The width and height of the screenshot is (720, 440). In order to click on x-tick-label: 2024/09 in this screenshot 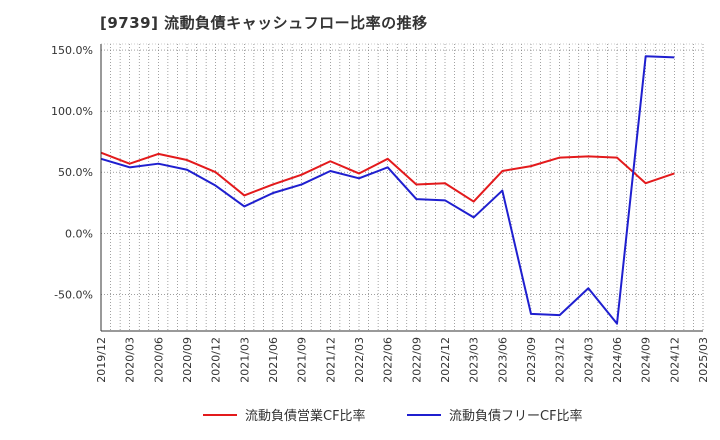, I will do `click(646, 360)`.